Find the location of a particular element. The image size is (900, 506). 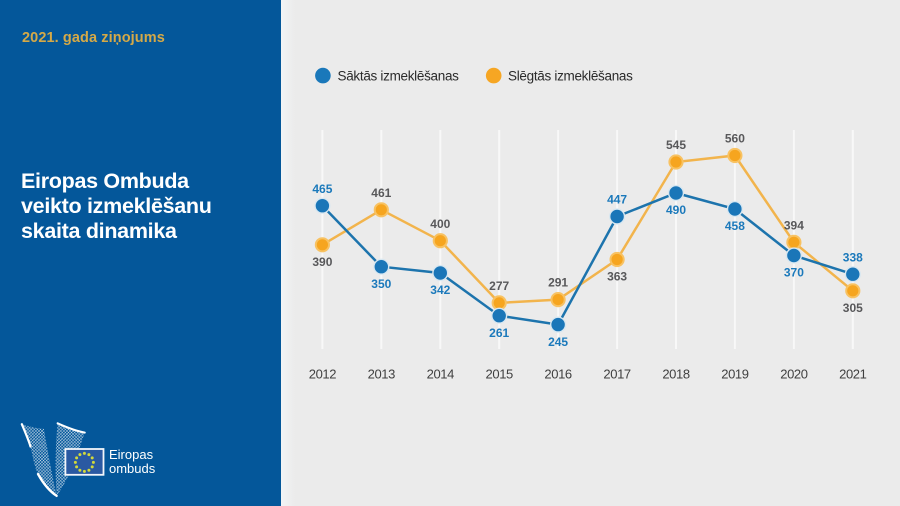

svg-text: 370 is located at coordinates (794, 273).